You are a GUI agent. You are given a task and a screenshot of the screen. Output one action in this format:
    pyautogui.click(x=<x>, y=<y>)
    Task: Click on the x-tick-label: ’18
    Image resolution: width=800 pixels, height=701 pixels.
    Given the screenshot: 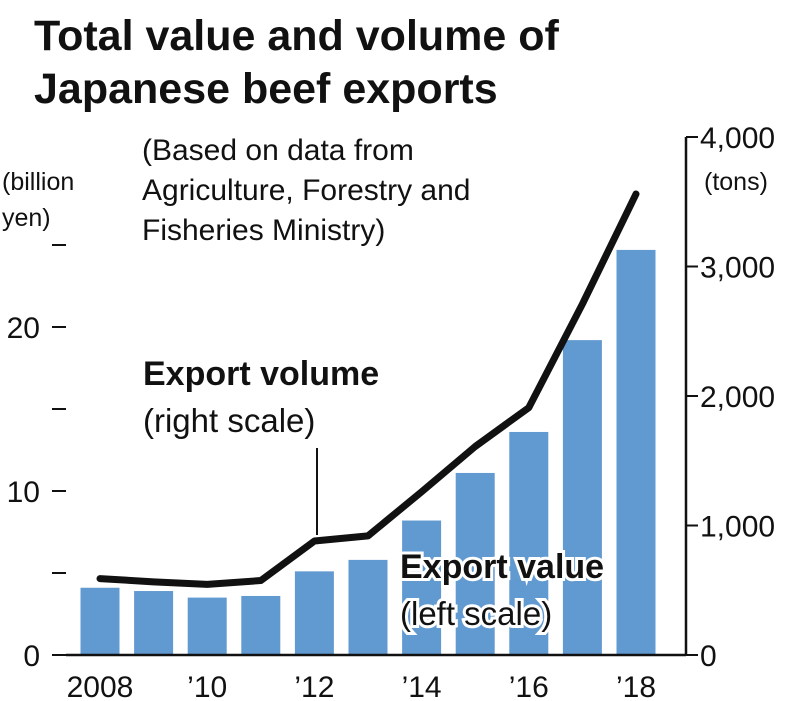 What is the action you would take?
    pyautogui.click(x=636, y=686)
    